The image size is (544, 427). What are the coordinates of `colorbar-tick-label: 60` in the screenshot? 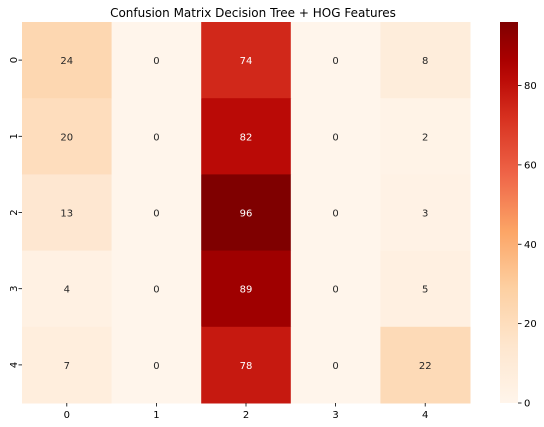 It's located at (530, 165).